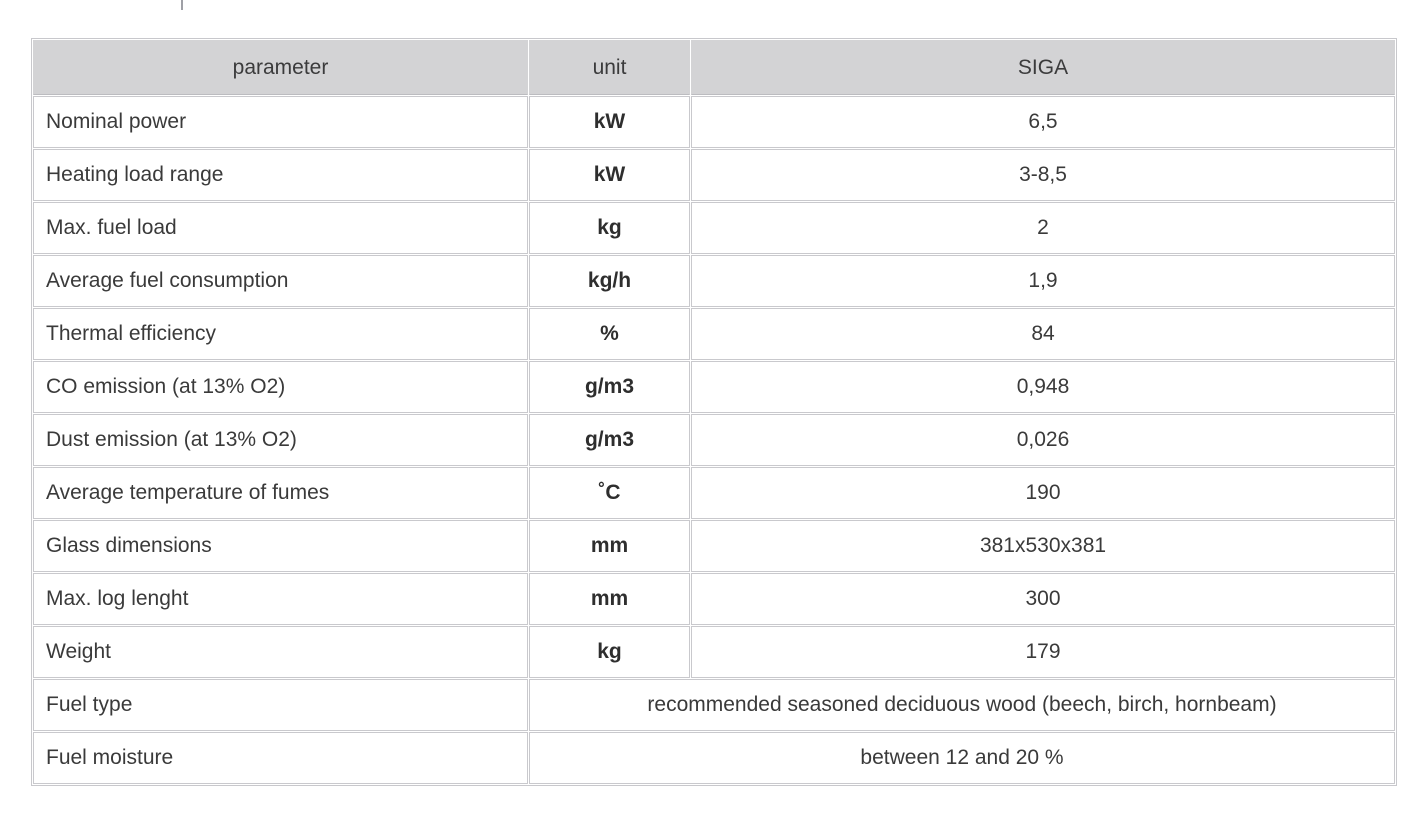  What do you see at coordinates (1043, 493) in the screenshot?
I see `value-cell: 190` at bounding box center [1043, 493].